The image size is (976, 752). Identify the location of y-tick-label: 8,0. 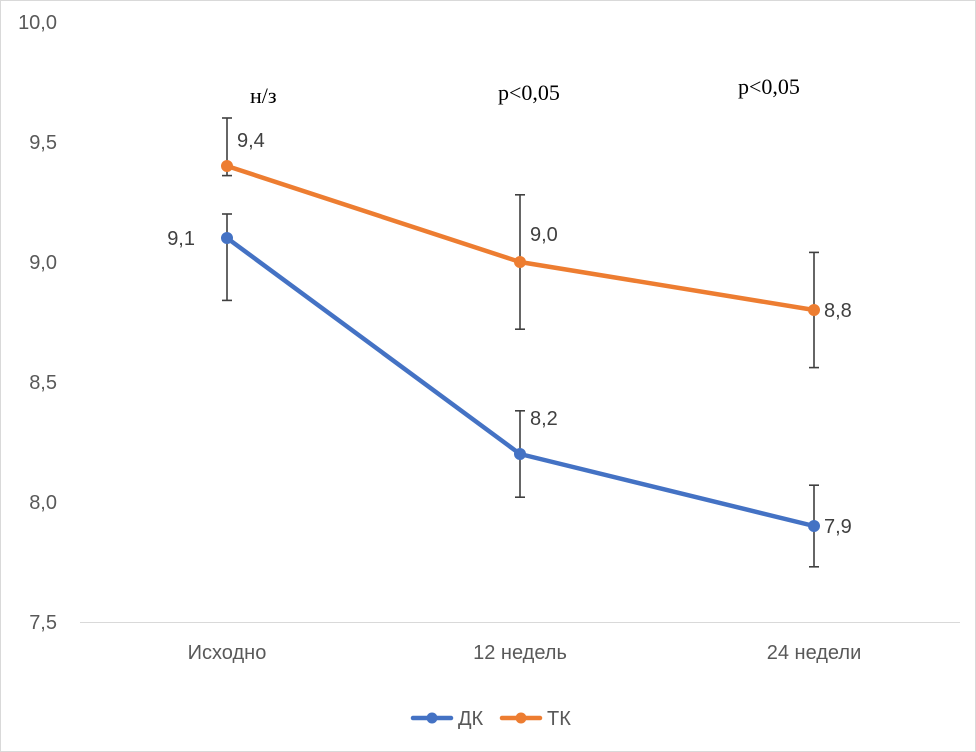
(43, 503).